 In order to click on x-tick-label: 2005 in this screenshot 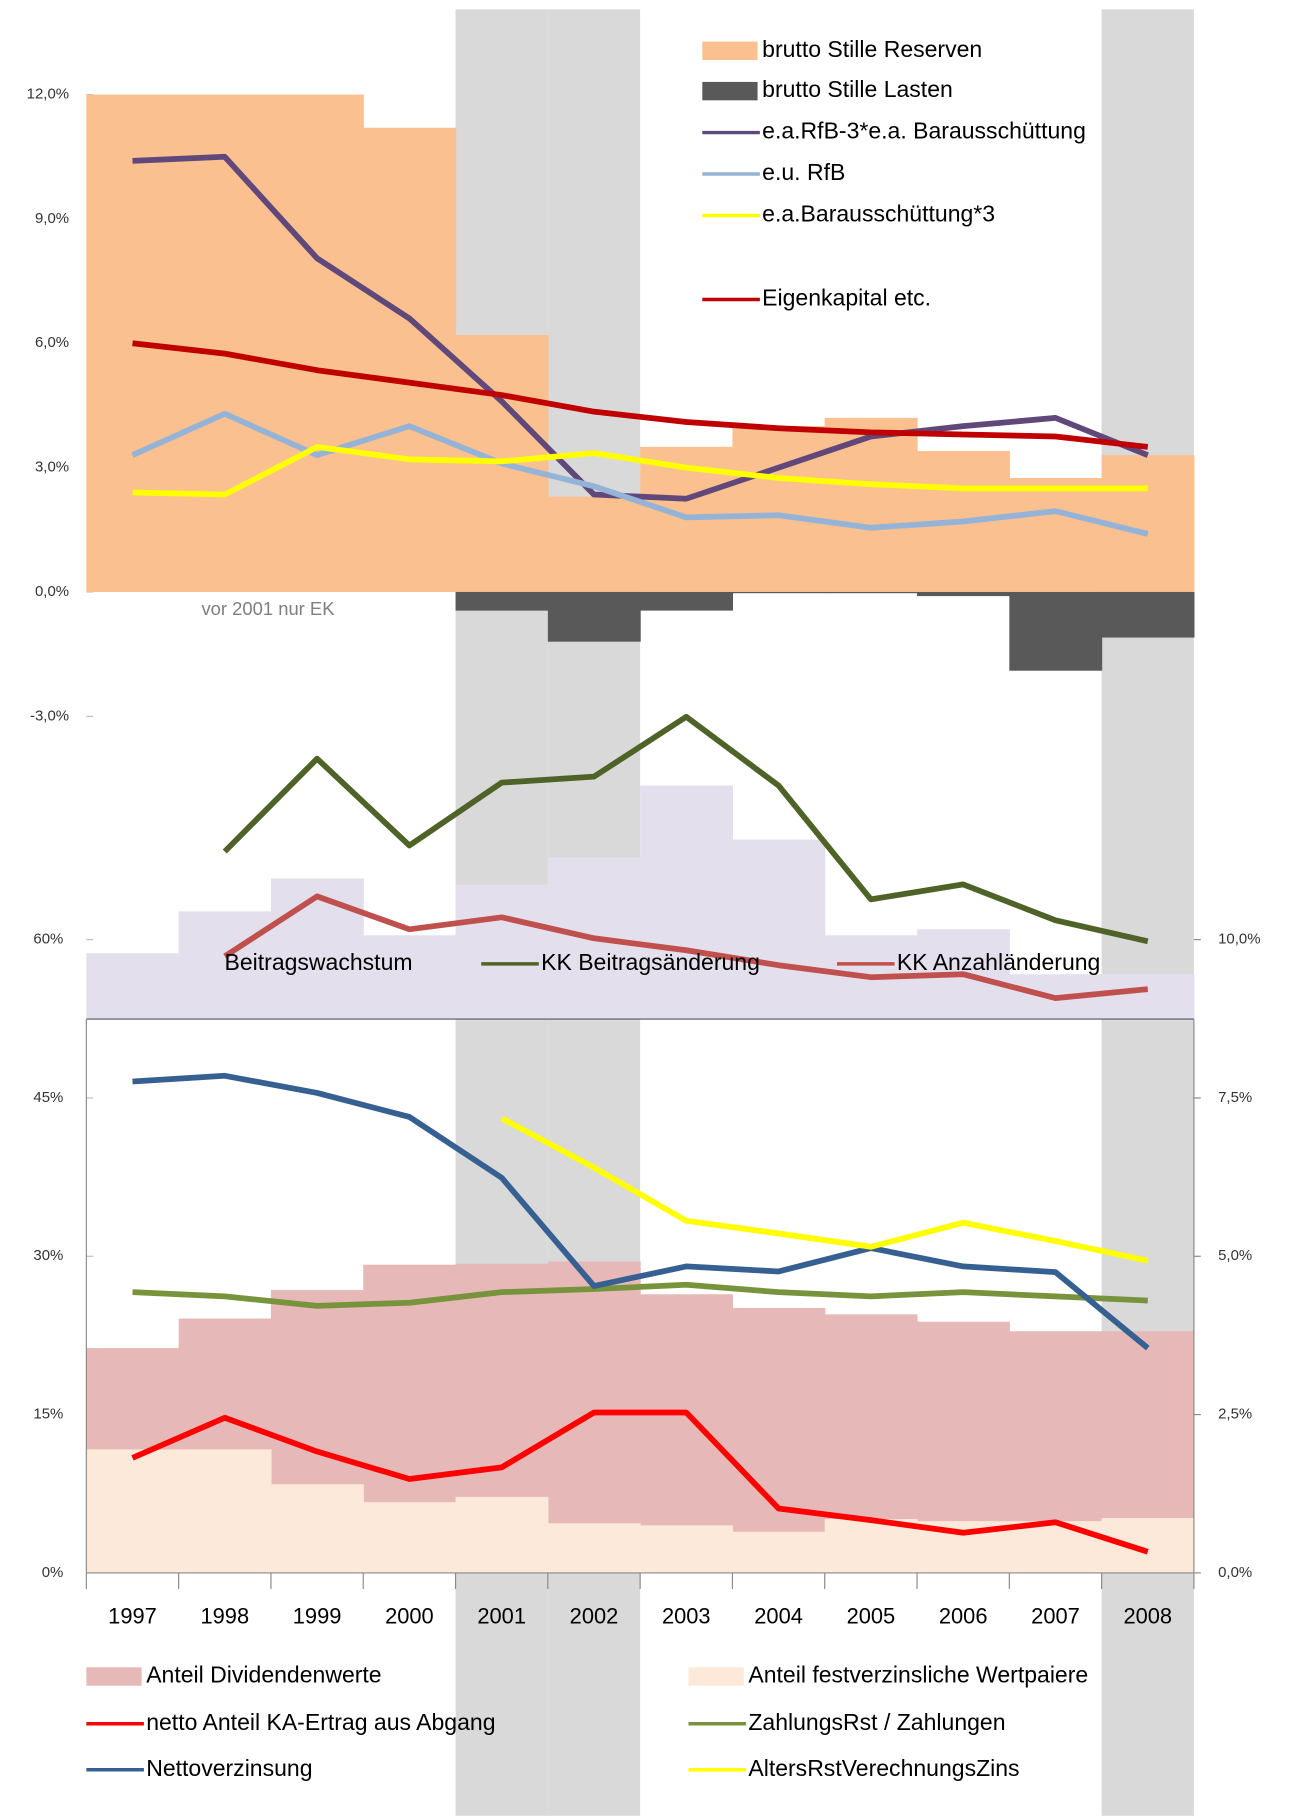, I will do `click(871, 1616)`.